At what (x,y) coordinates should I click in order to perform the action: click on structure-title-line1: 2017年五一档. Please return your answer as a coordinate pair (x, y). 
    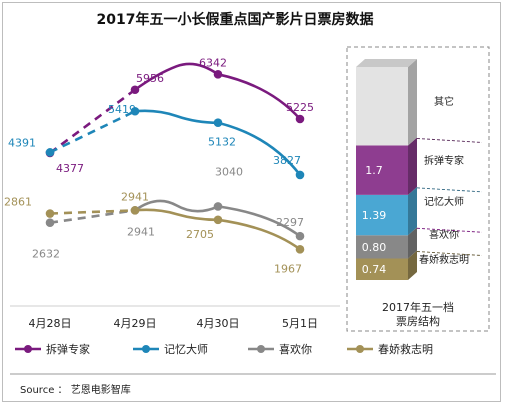
    Looking at the image, I should click on (418, 307).